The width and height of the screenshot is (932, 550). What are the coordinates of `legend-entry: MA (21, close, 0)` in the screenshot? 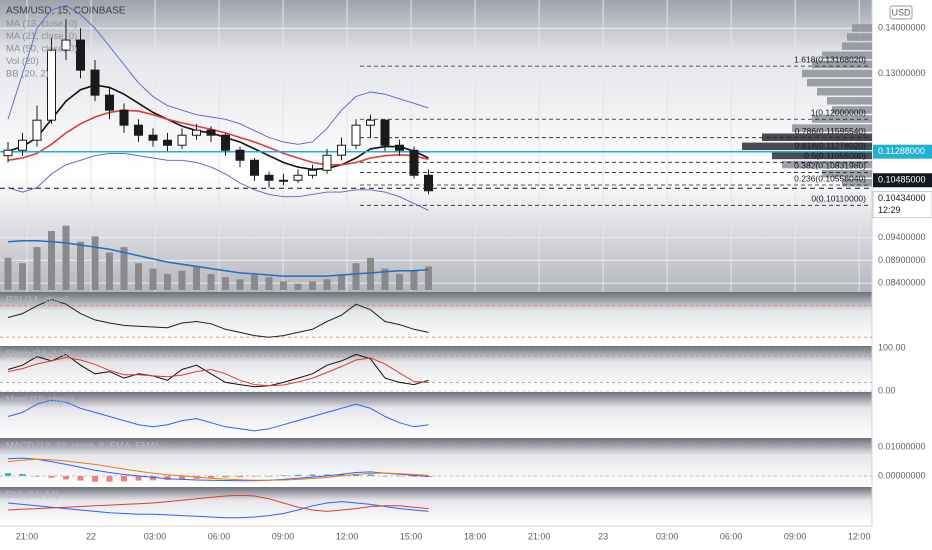 It's located at (41, 36).